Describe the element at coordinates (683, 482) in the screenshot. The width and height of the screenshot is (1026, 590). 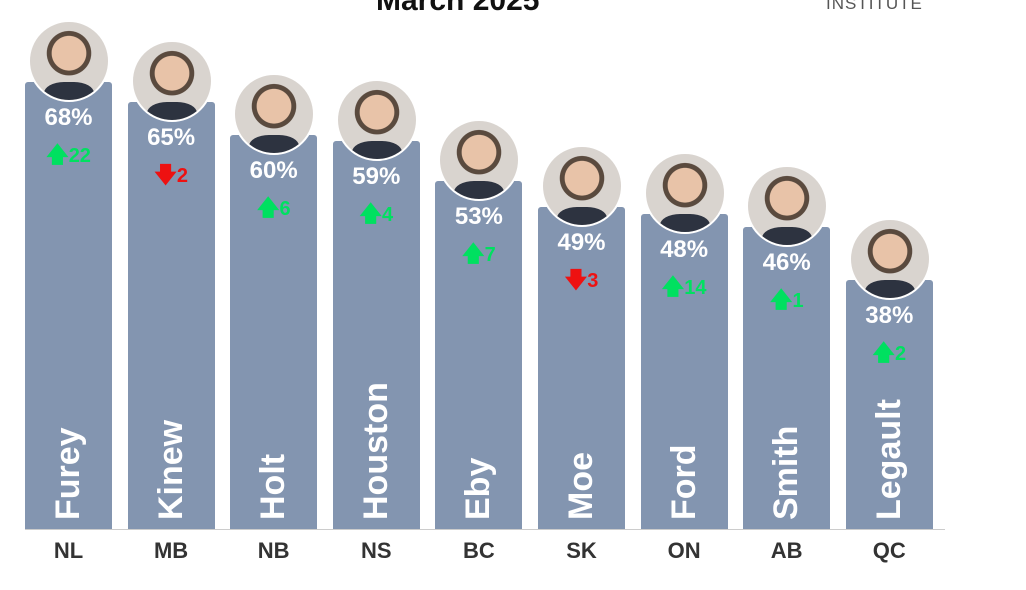
I see `premier-name: Ford` at that location.